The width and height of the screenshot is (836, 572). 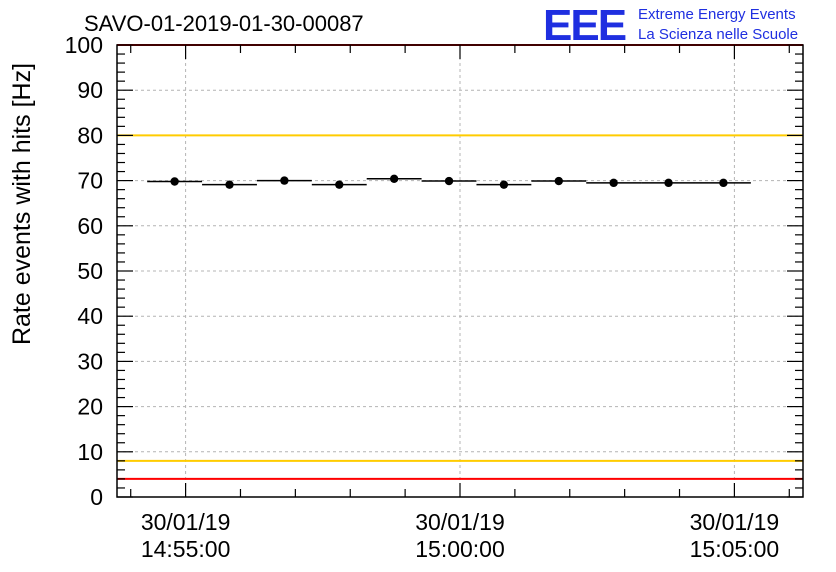 What do you see at coordinates (460, 549) in the screenshot?
I see `x-tick-time-5: 15:00:00` at bounding box center [460, 549].